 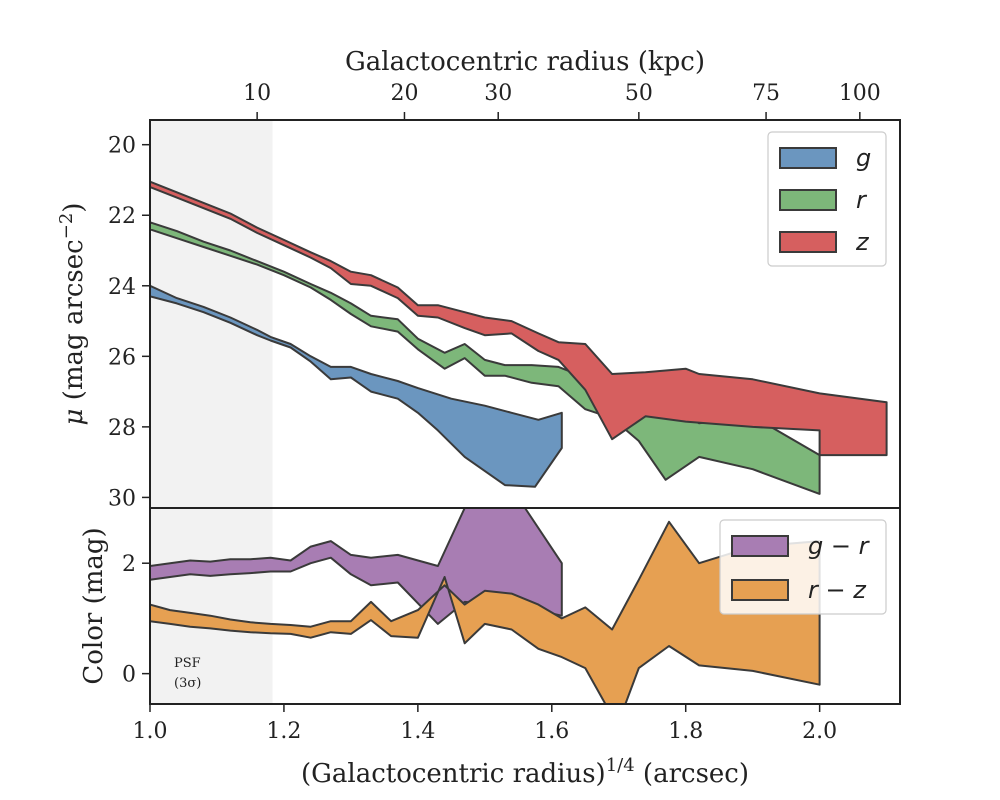 I want to click on top-y-ticks: 20 22 24 26 28 30, so click(x=129, y=322).